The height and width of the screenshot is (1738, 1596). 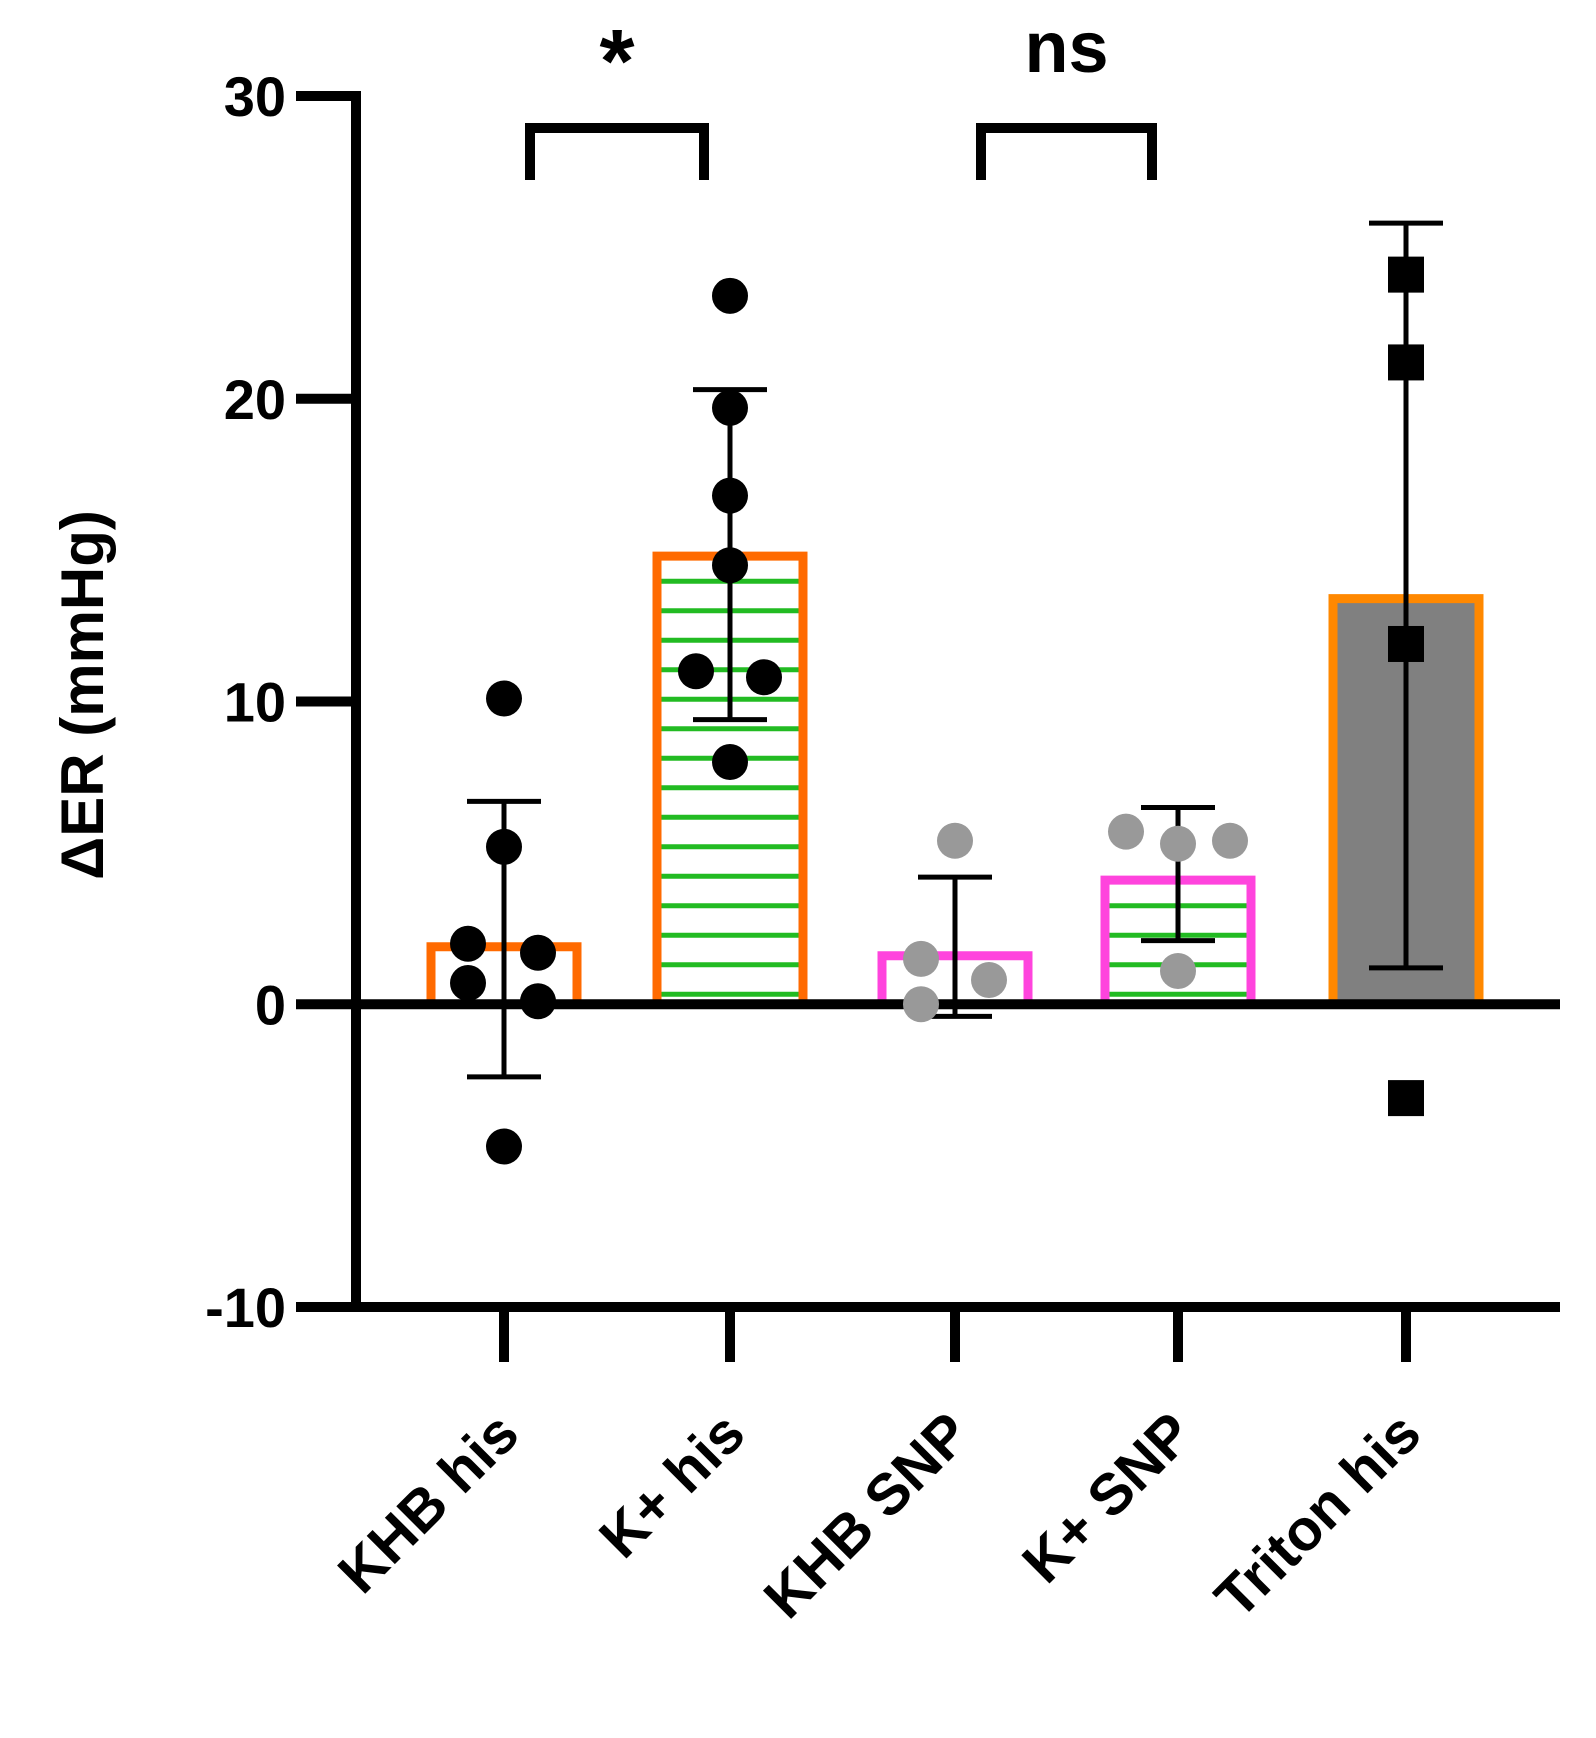 I want to click on y-tick-label: 30, so click(x=255, y=96).